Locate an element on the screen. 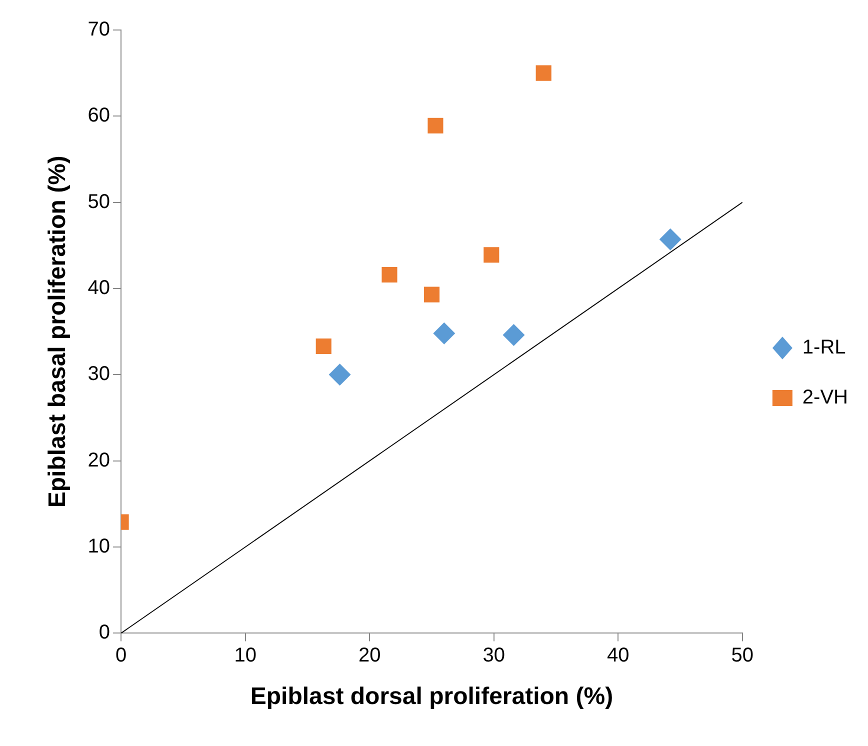 This screenshot has width=868, height=746. legend-label: 1-RL is located at coordinates (824, 347).